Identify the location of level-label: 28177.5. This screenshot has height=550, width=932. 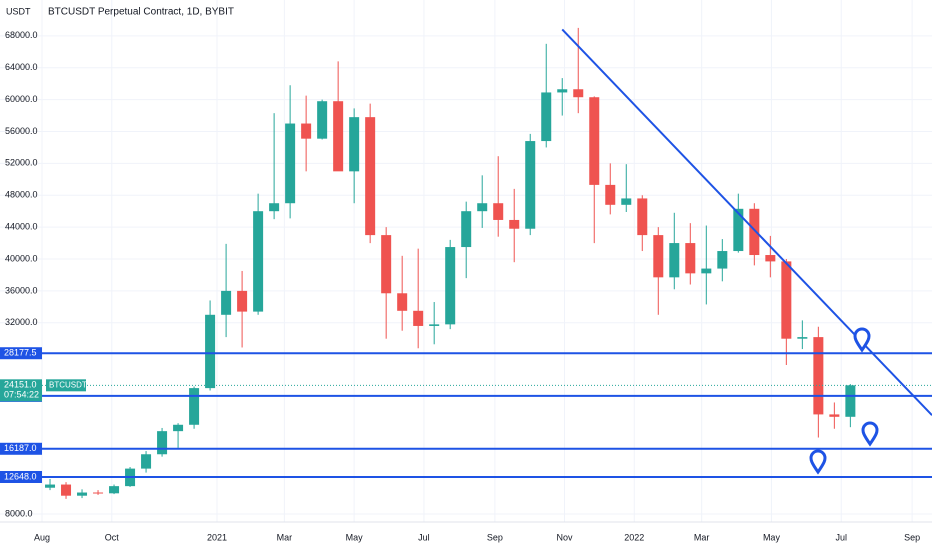
(20, 353).